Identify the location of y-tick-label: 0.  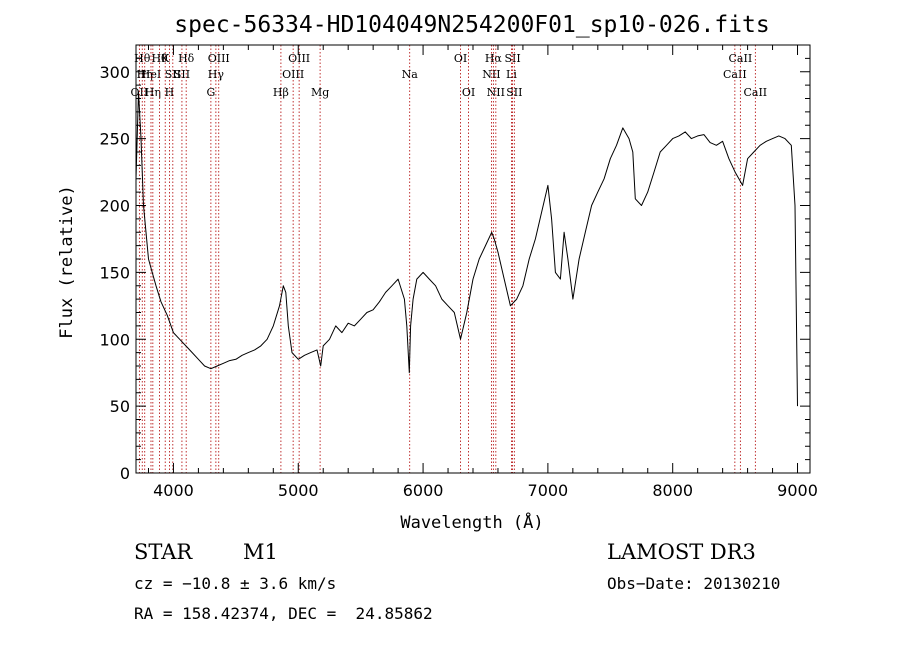
(125, 473).